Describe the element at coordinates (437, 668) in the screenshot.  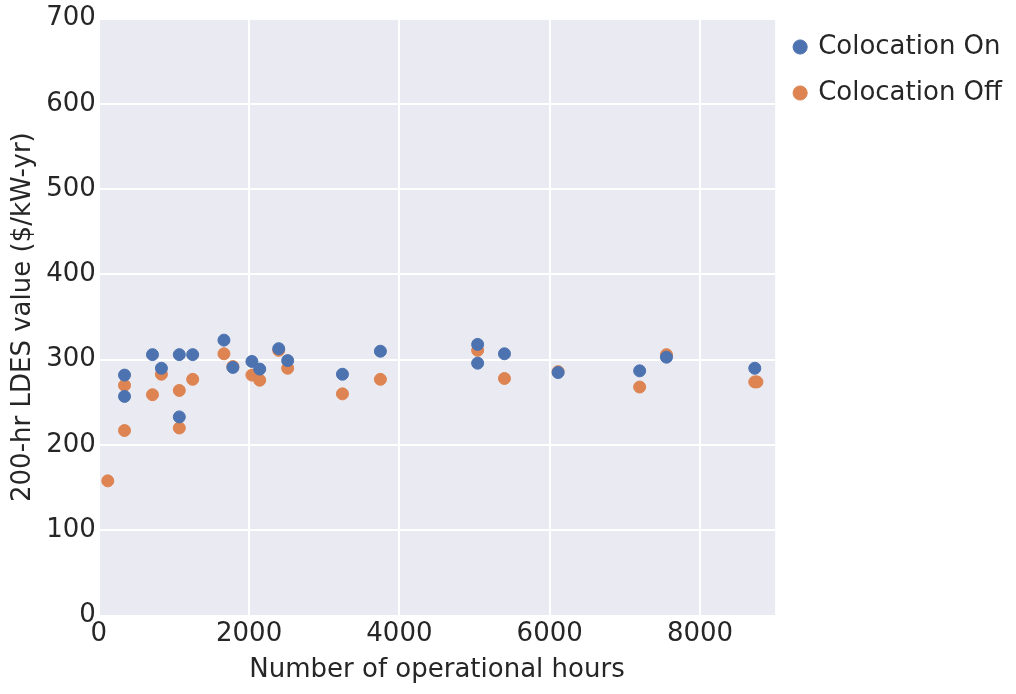
I see `x-axis-title: Number of operational hours` at that location.